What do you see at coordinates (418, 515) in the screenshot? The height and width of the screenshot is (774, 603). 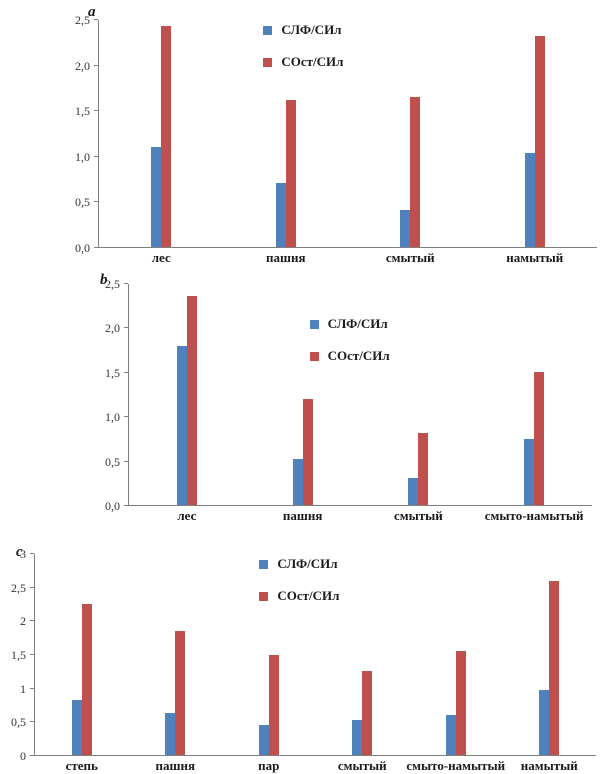 I see `x-category-label: смытый` at bounding box center [418, 515].